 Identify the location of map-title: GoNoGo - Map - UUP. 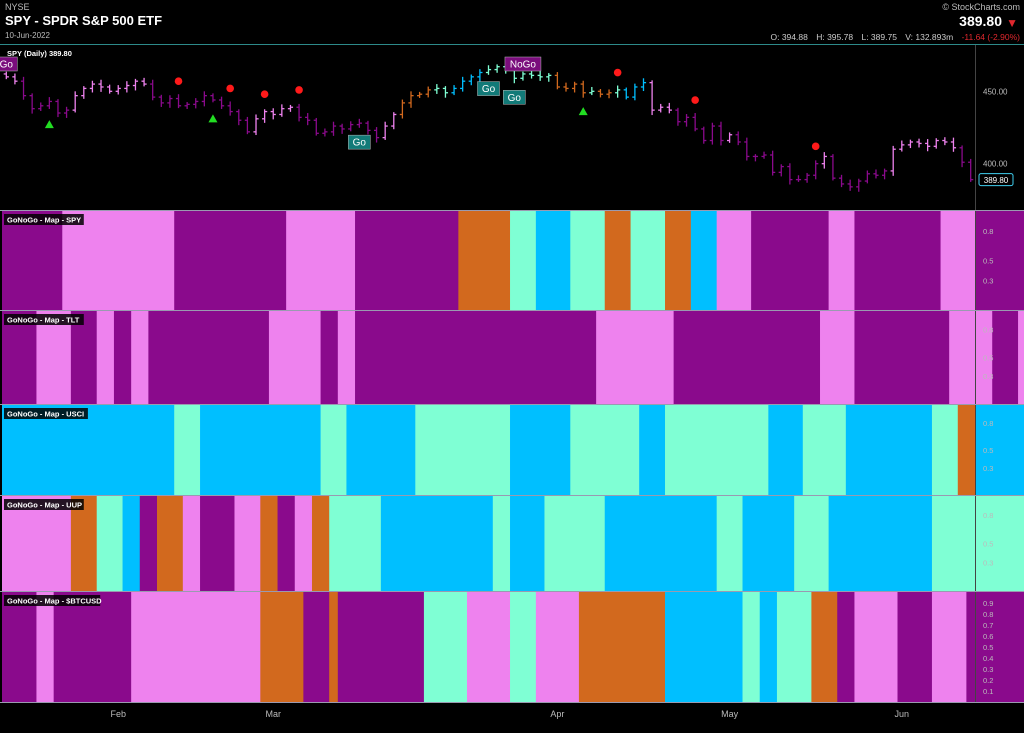
(44, 505).